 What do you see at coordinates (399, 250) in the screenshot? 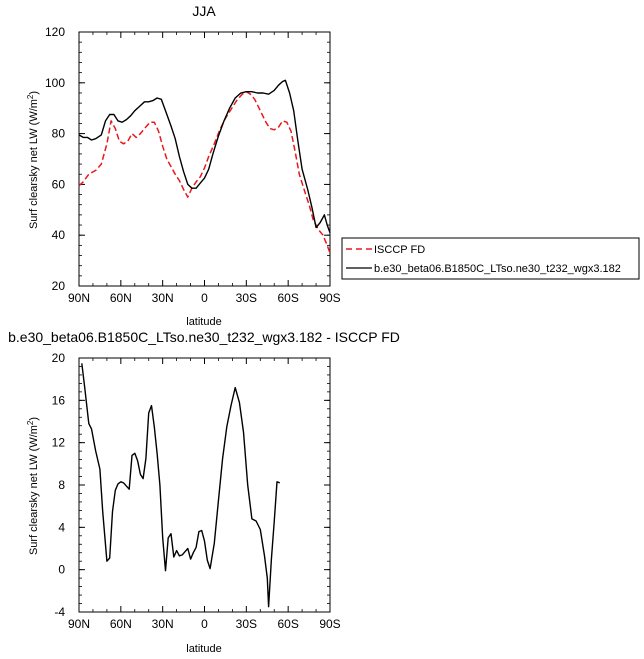
I see `legend-label-isccp: ISCCP FD` at bounding box center [399, 250].